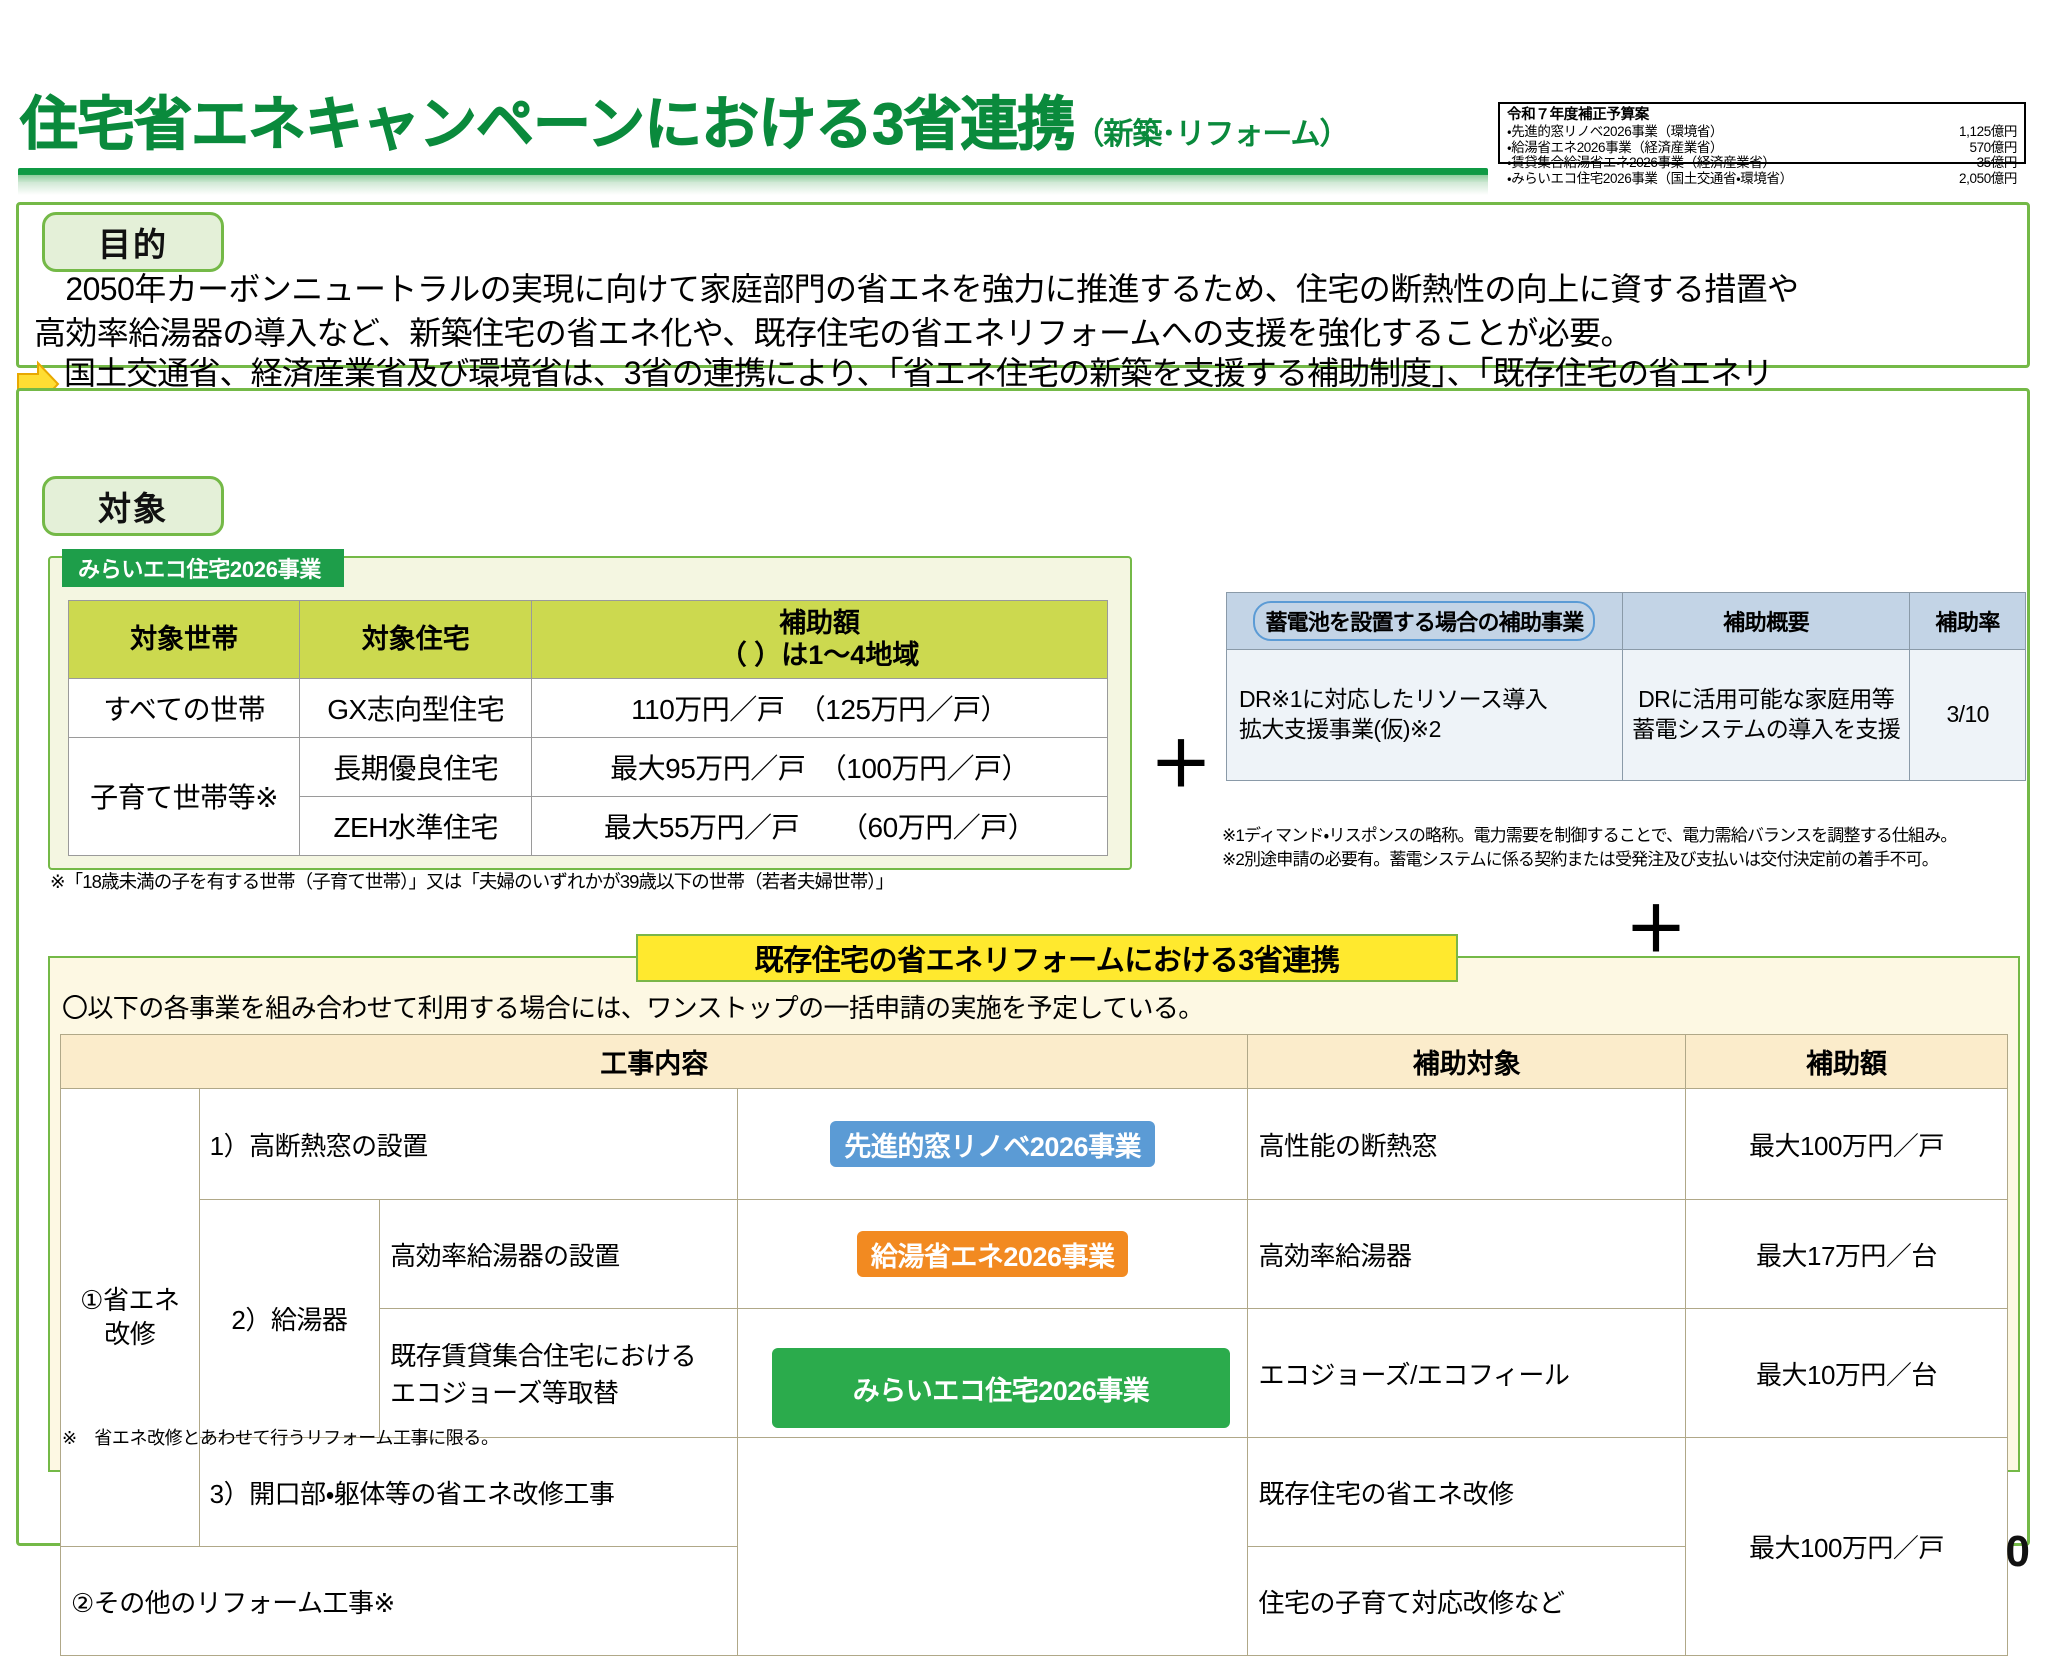  What do you see at coordinates (1466, 1061) in the screenshot?
I see `col-header-subject: 補助対象` at bounding box center [1466, 1061].